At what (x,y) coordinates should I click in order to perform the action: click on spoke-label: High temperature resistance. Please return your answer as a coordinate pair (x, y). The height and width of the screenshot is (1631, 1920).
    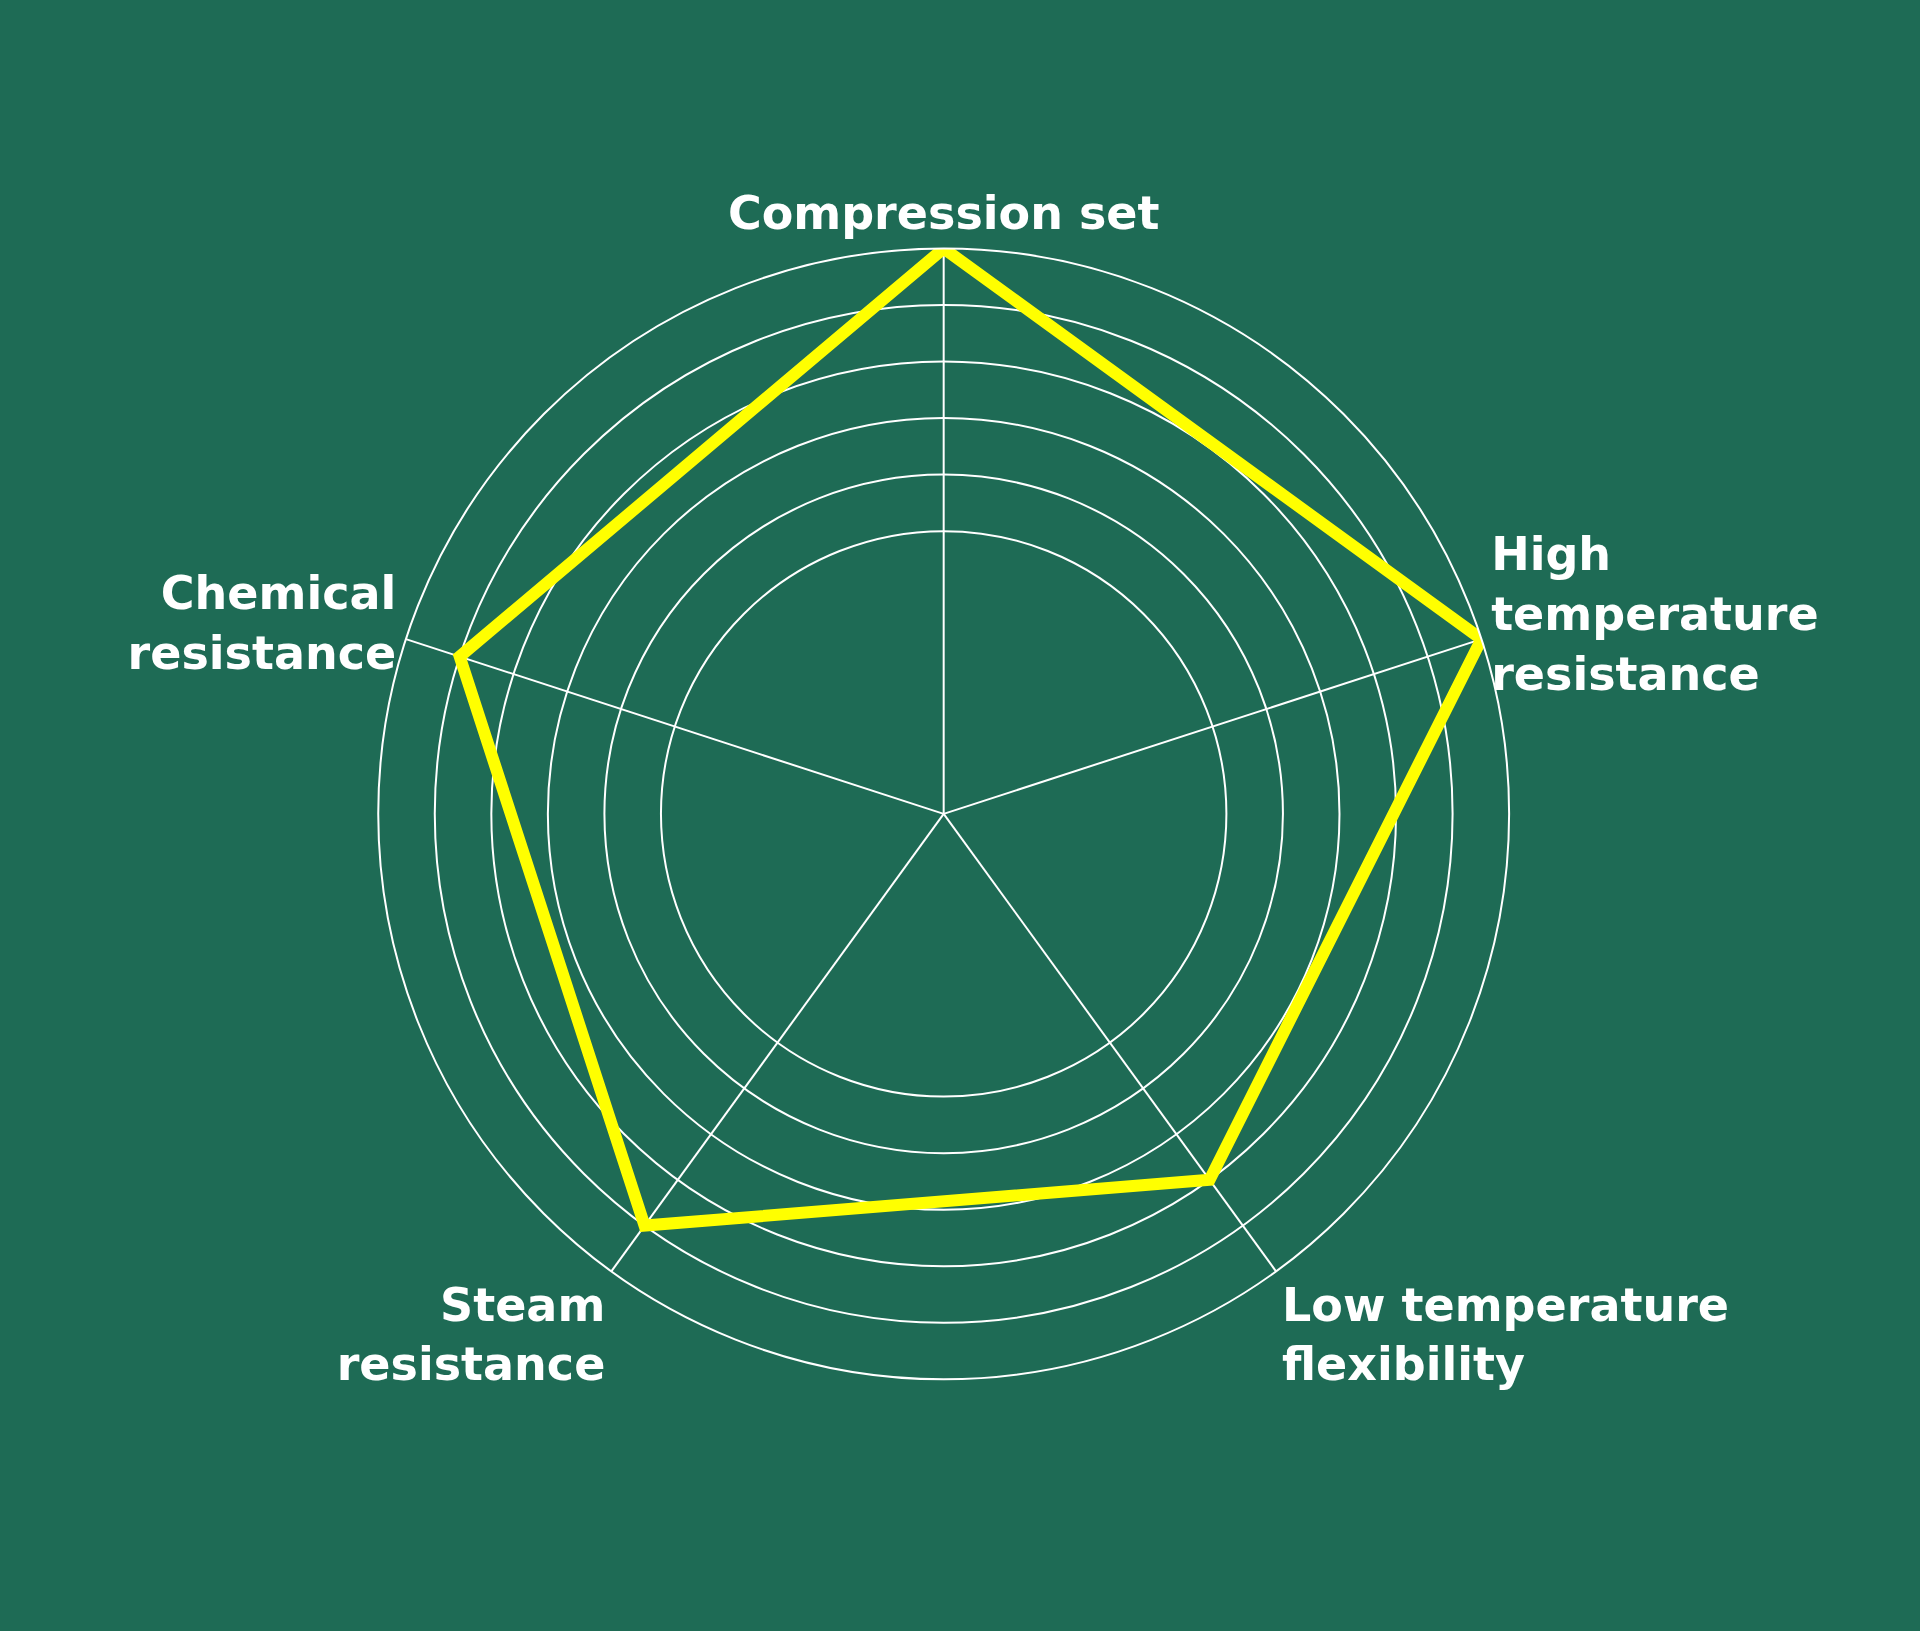
    Looking at the image, I should click on (1655, 614).